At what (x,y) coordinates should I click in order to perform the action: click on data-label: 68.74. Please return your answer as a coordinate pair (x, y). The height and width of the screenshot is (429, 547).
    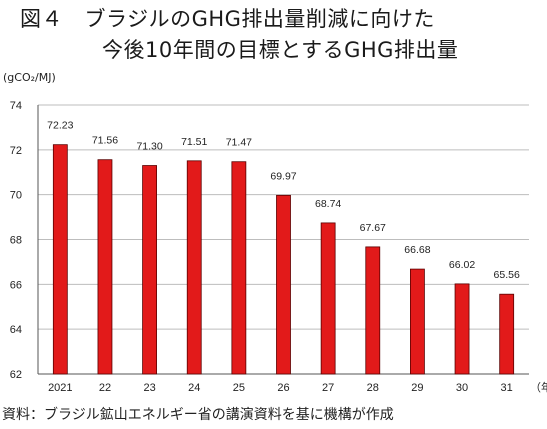
    Looking at the image, I should click on (328, 204).